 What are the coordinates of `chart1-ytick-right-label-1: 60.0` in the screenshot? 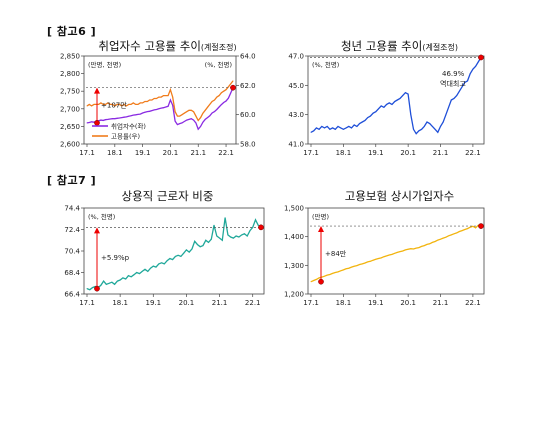 It's located at (248, 115).